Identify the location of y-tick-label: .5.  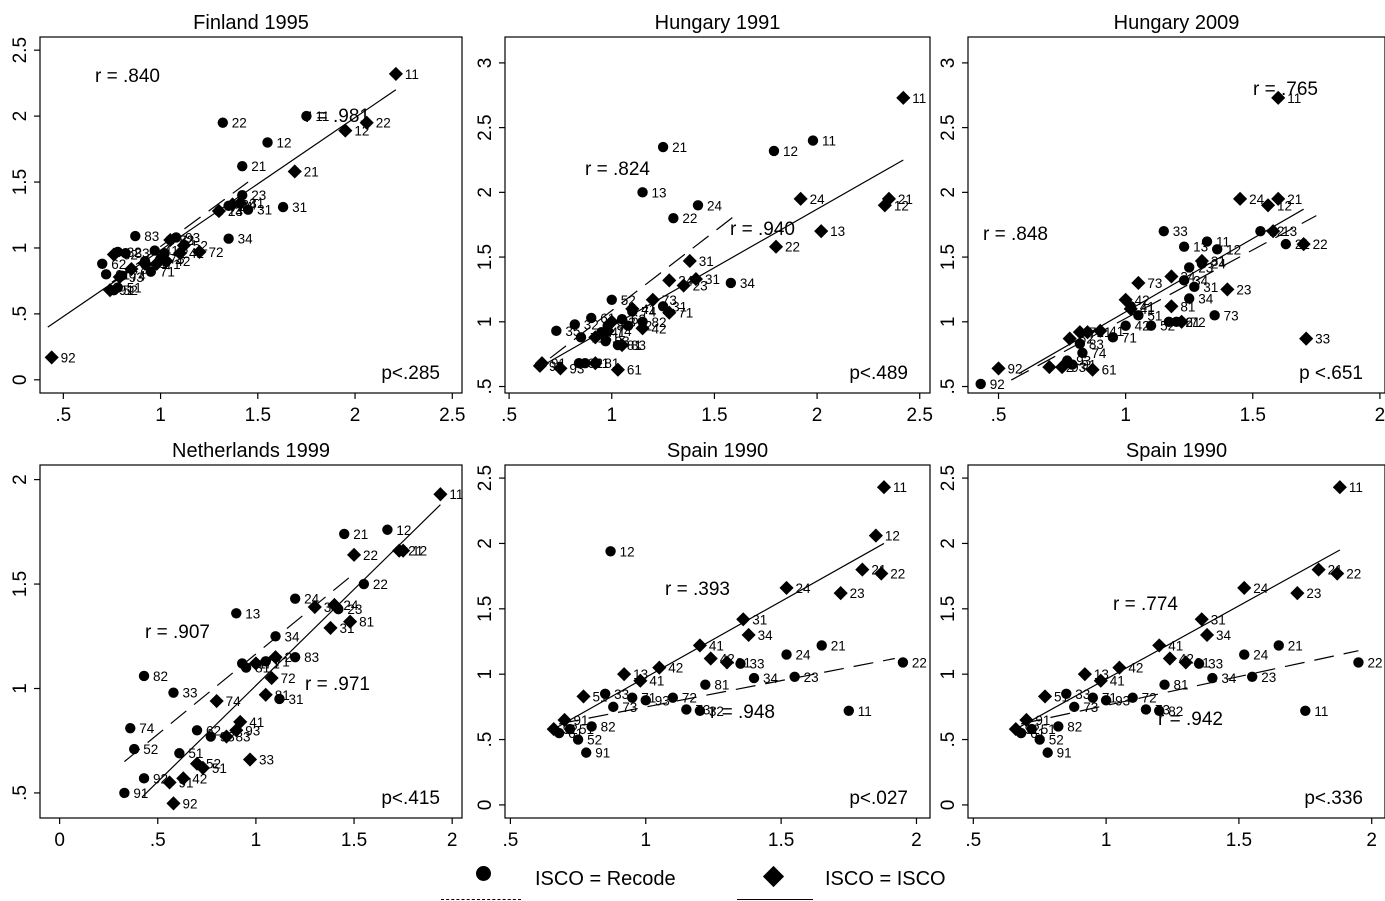
(20, 314).